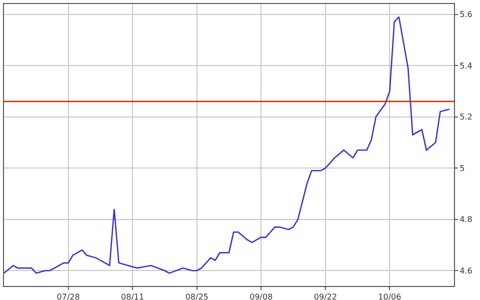 This screenshot has height=300, width=480. I want to click on x-tick-label: 08/11, so click(132, 296).